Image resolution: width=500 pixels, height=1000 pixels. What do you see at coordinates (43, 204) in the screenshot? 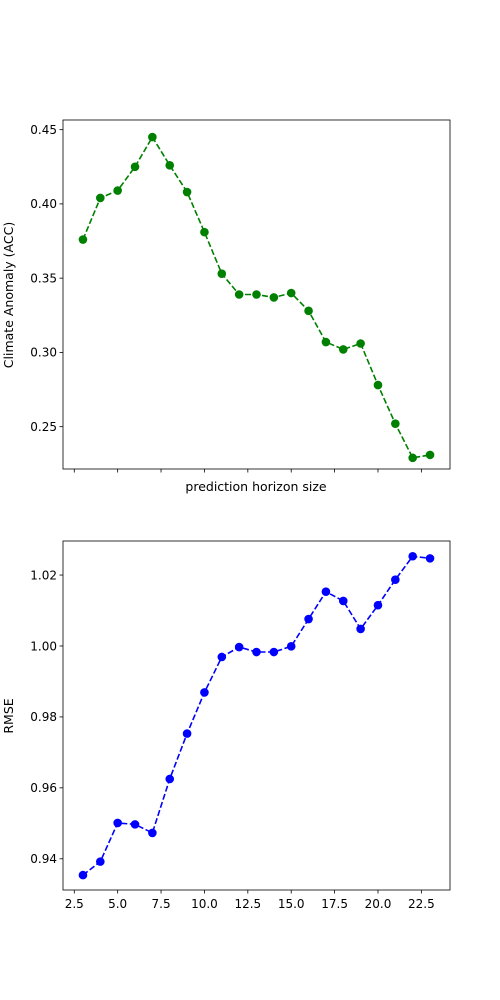
I see `acc-y-tick-label: 0.40` at bounding box center [43, 204].